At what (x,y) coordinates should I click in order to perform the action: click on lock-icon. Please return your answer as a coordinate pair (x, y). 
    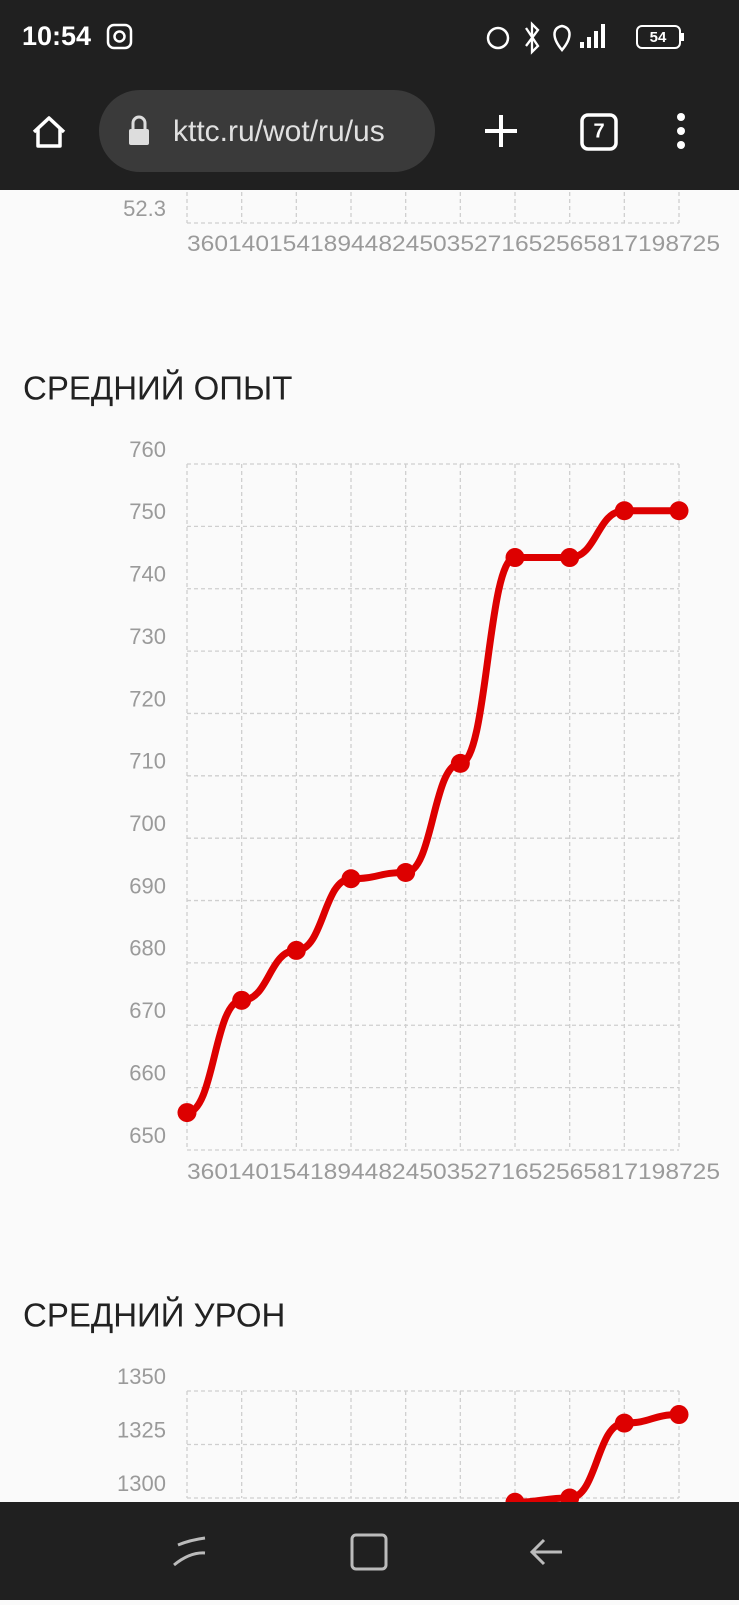
    Looking at the image, I should click on (139, 137).